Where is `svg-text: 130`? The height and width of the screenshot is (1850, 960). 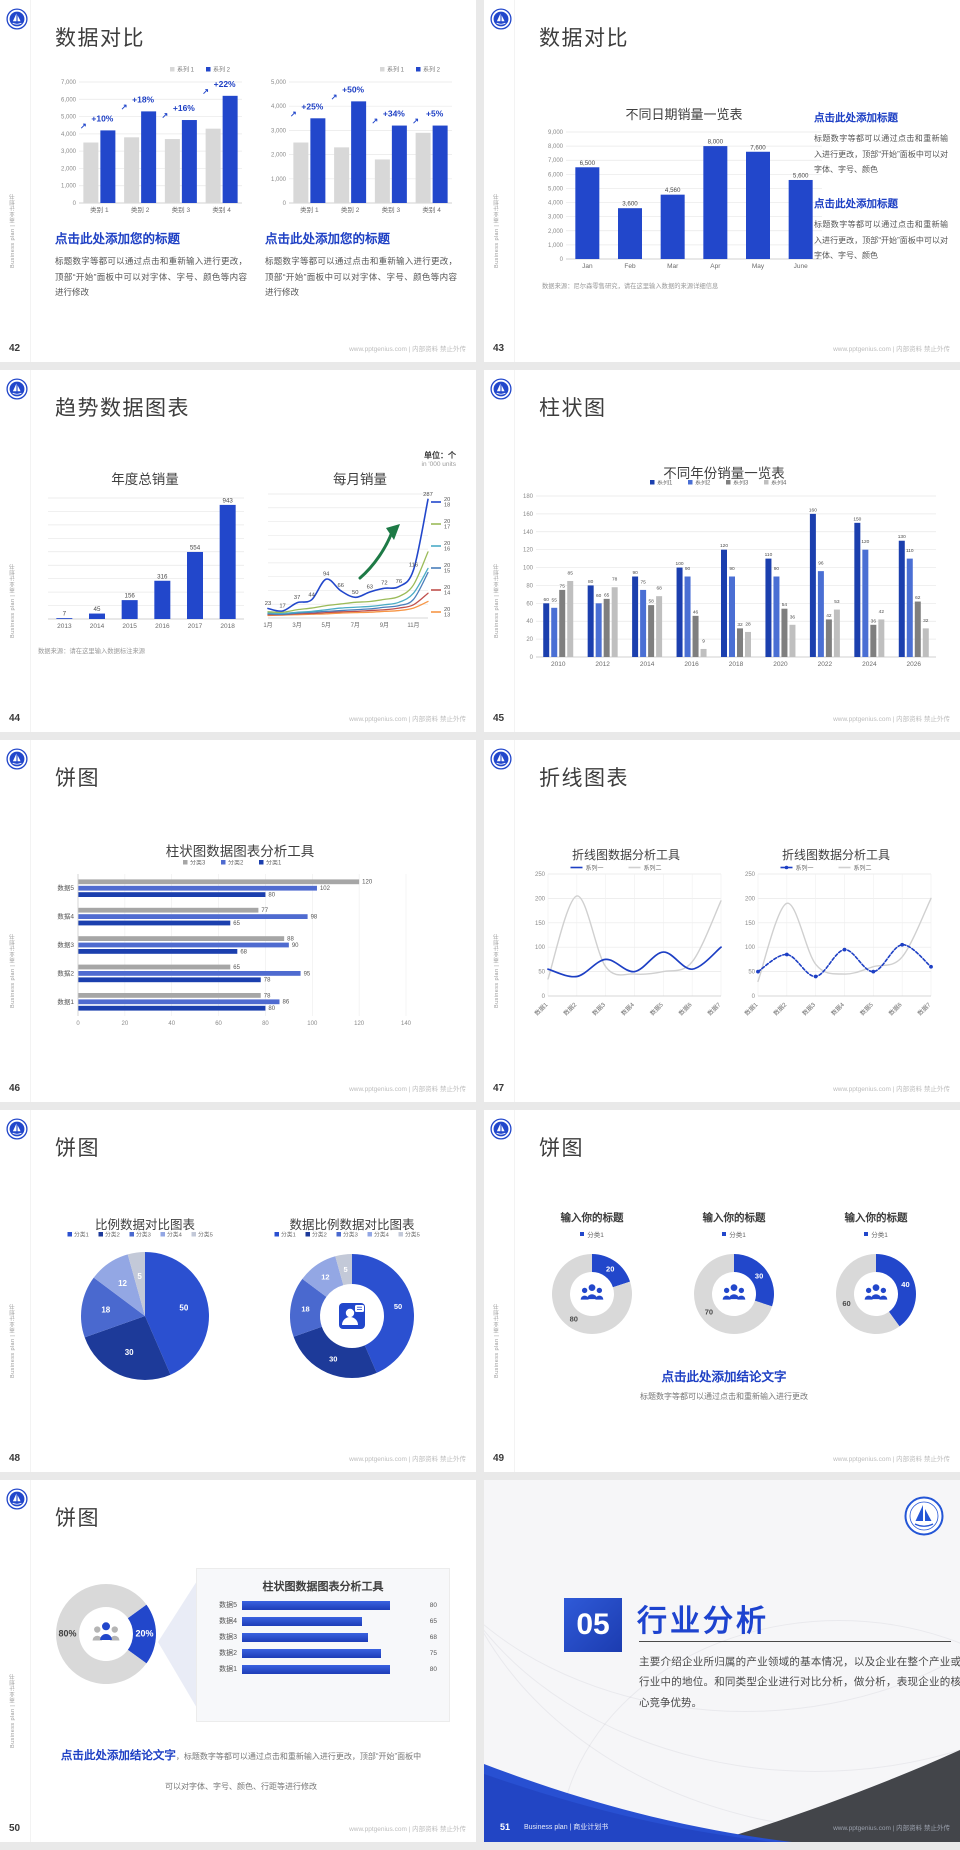
svg-text: 130 is located at coordinates (902, 537).